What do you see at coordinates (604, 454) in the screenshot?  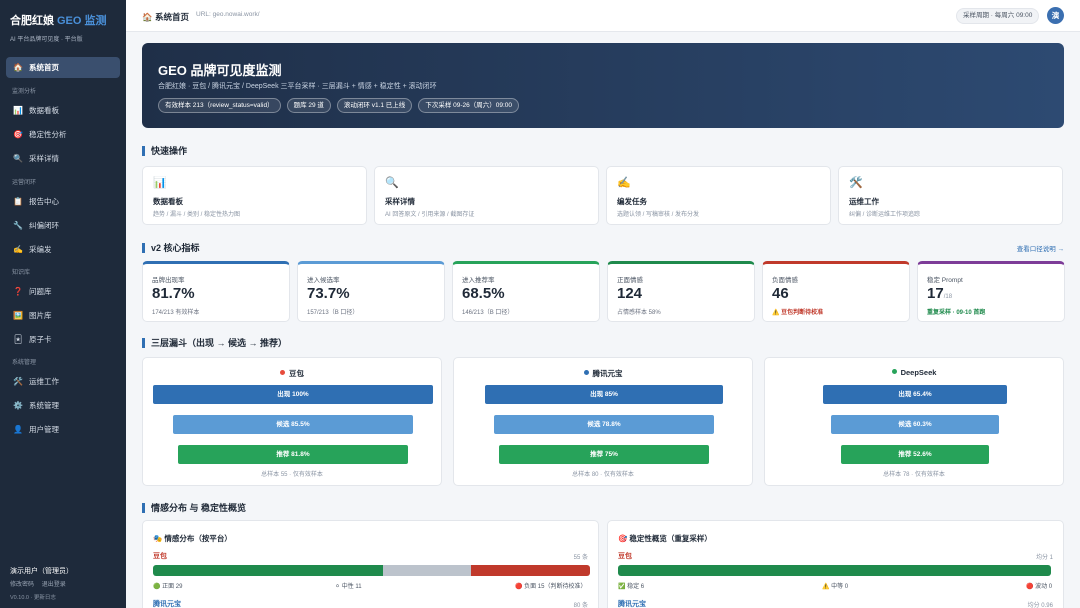 I see `funnel-bar-recommend: 推荐 75%` at bounding box center [604, 454].